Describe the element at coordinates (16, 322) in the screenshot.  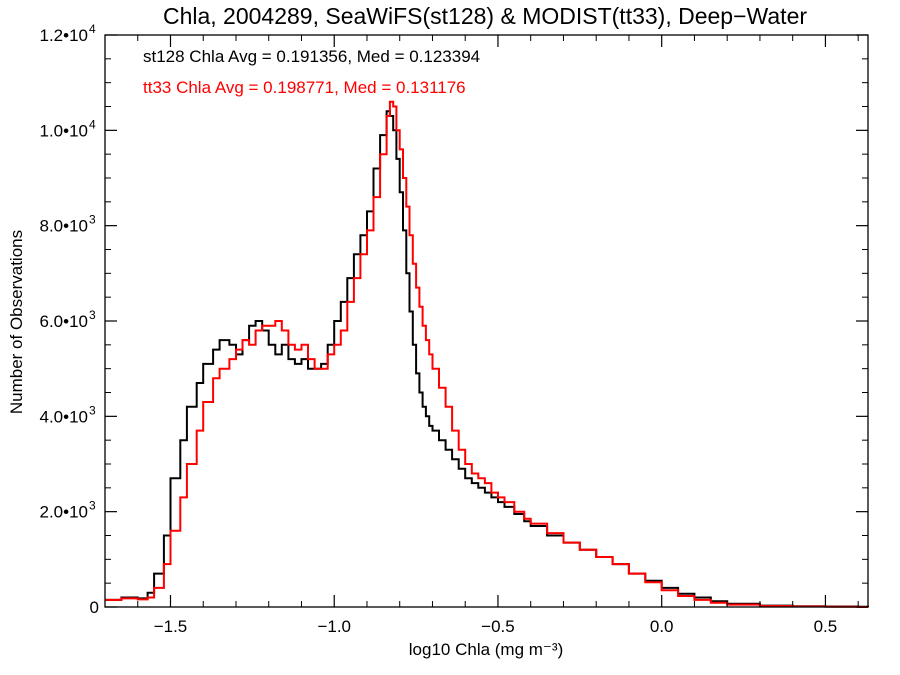
I see `y-axis-label: Number of Observations` at that location.